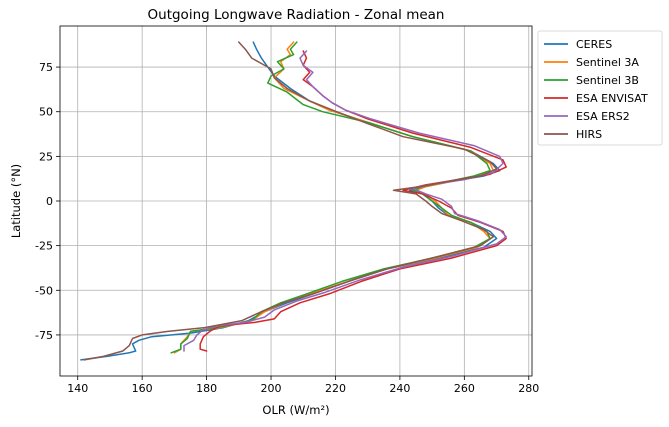 This screenshot has height=427, width=669. I want to click on y-tick-label: -50, so click(44, 290).